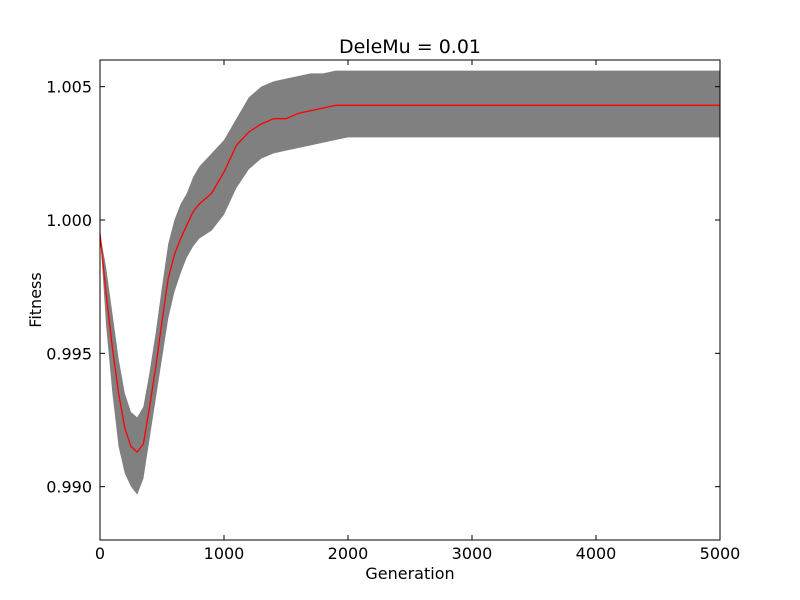 The width and height of the screenshot is (800, 600). What do you see at coordinates (69, 487) in the screenshot?
I see `y-tick-label: 0.990` at bounding box center [69, 487].